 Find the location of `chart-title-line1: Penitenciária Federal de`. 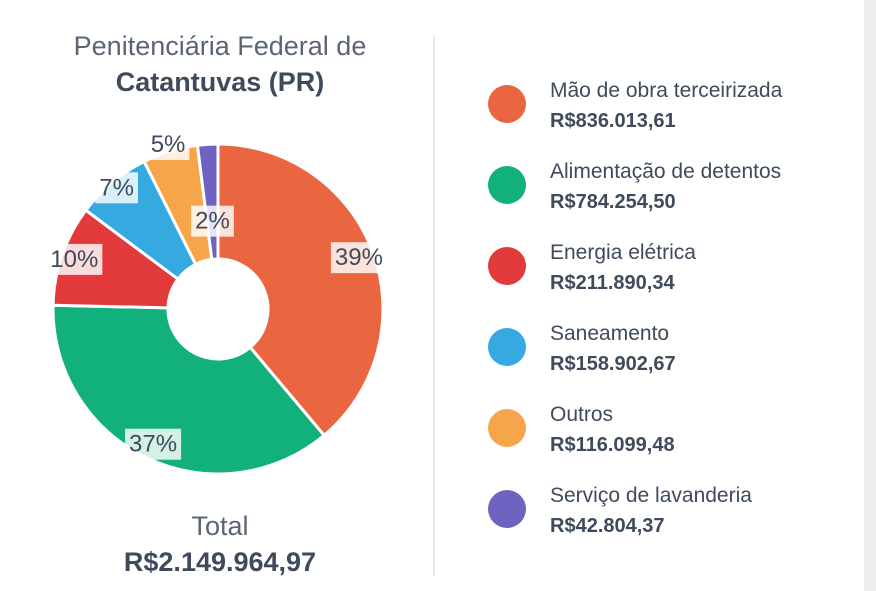

chart-title-line1: Penitenciária Federal de is located at coordinates (220, 46).